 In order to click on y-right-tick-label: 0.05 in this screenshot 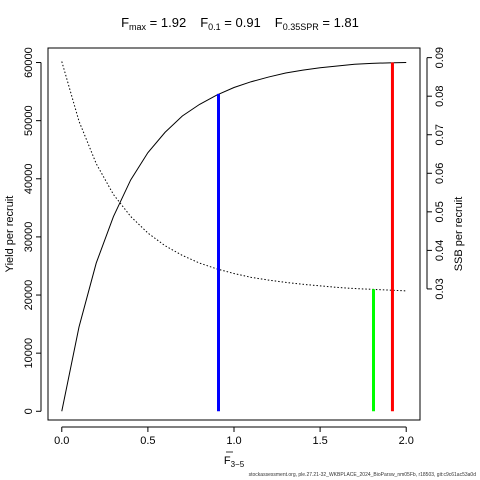, I will do `click(440, 211)`.